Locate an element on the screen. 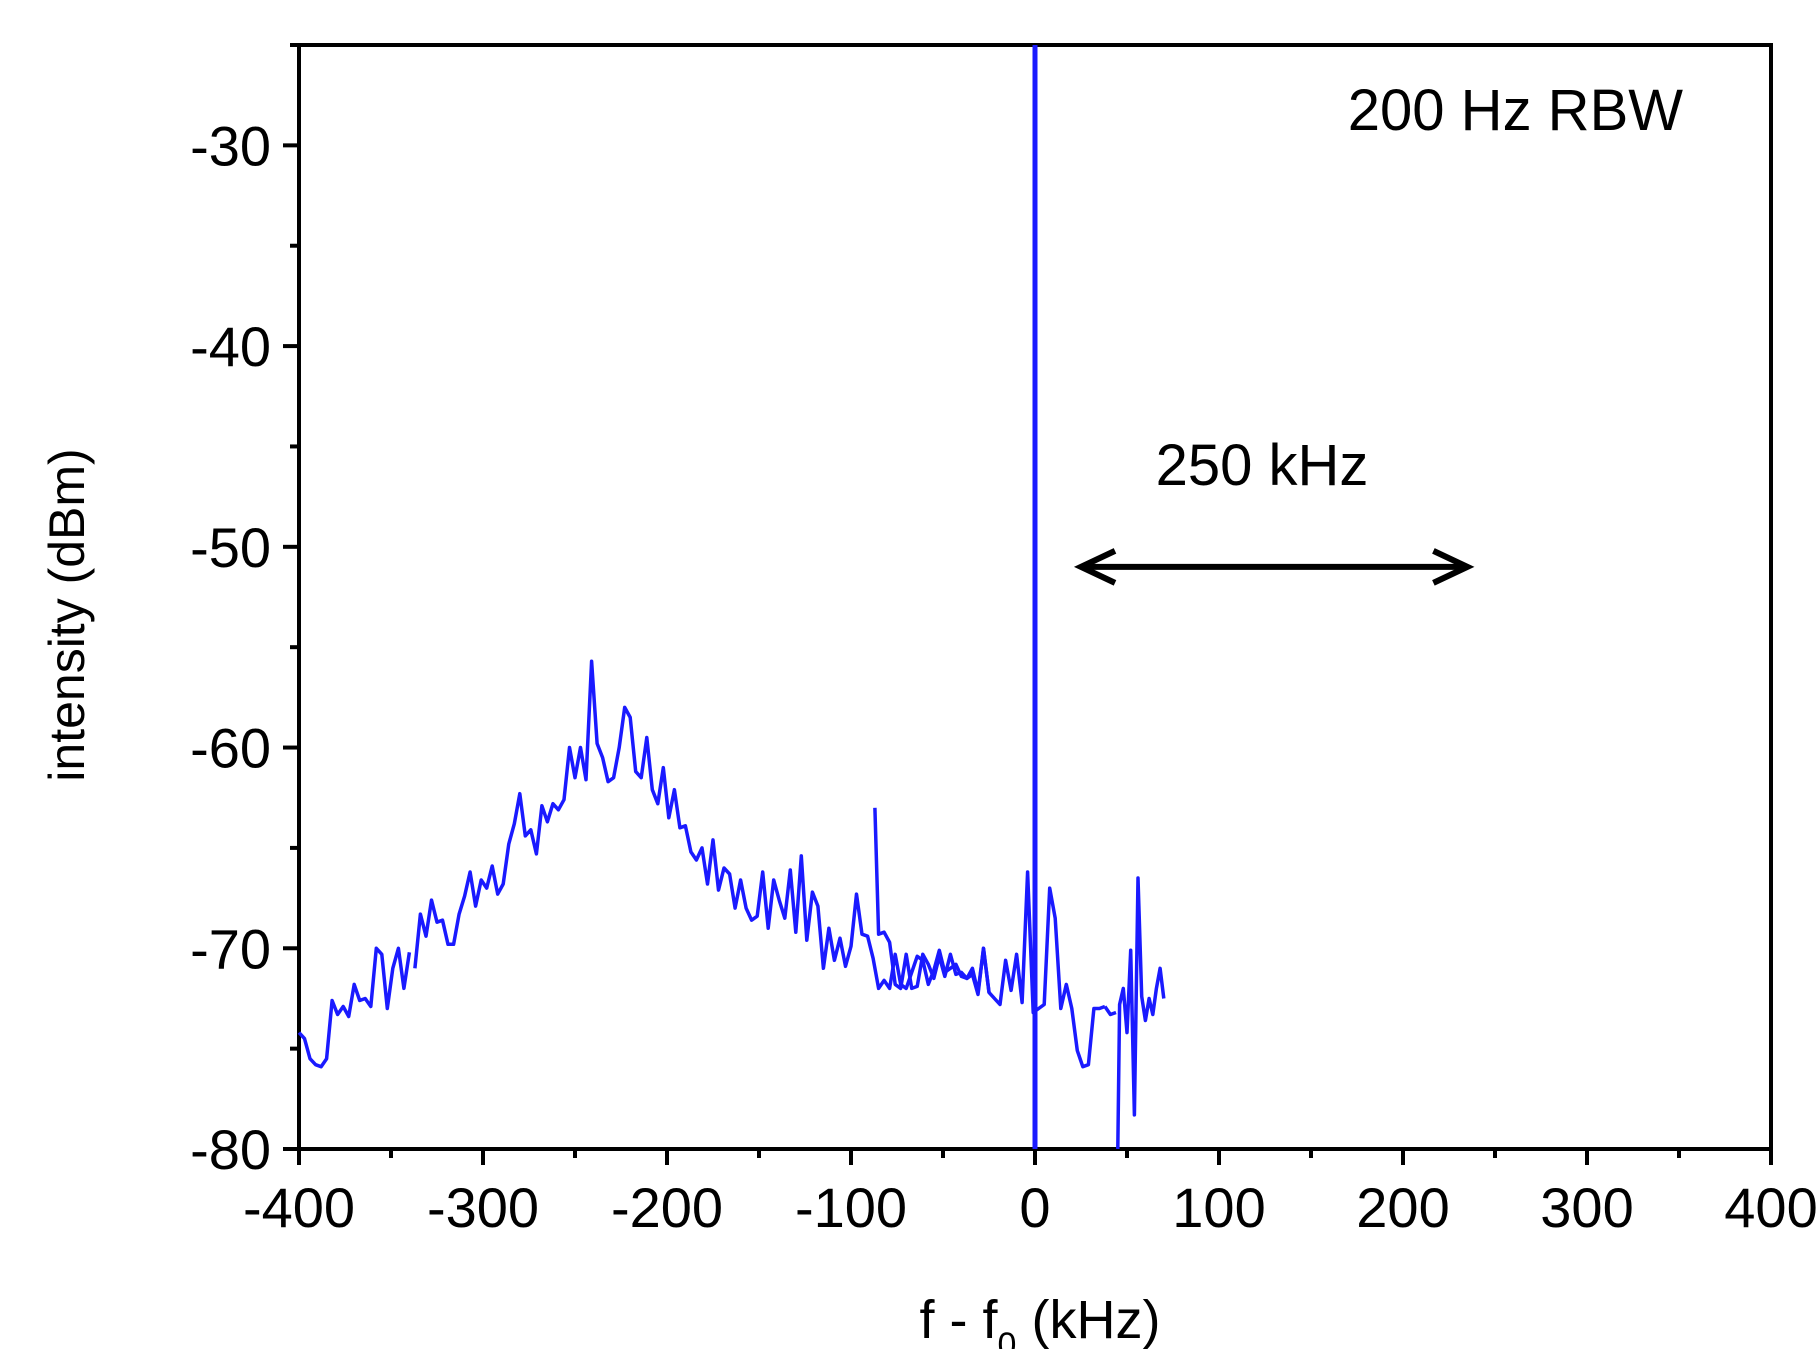  y-tick-label: -40 is located at coordinates (230, 346).